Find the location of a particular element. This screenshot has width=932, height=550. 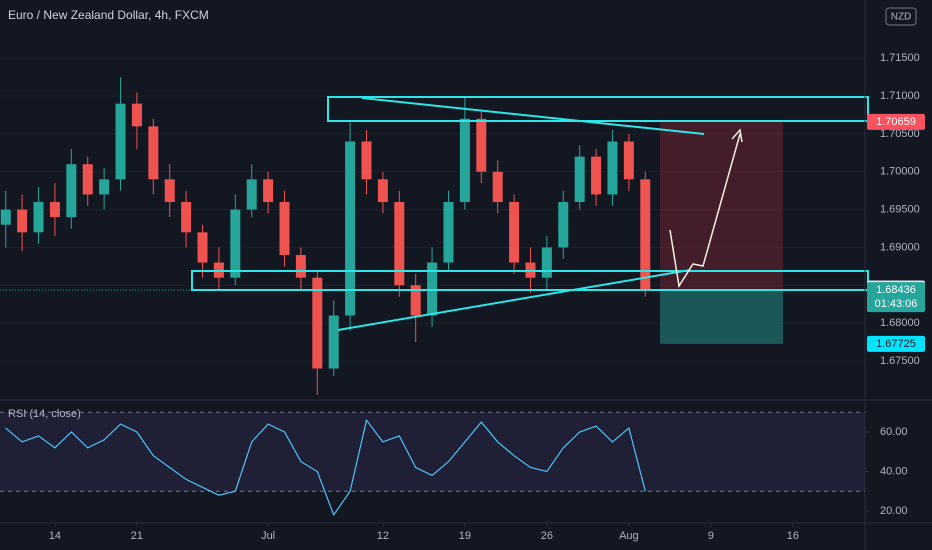

y-tick-label: 60.00 is located at coordinates (894, 432).